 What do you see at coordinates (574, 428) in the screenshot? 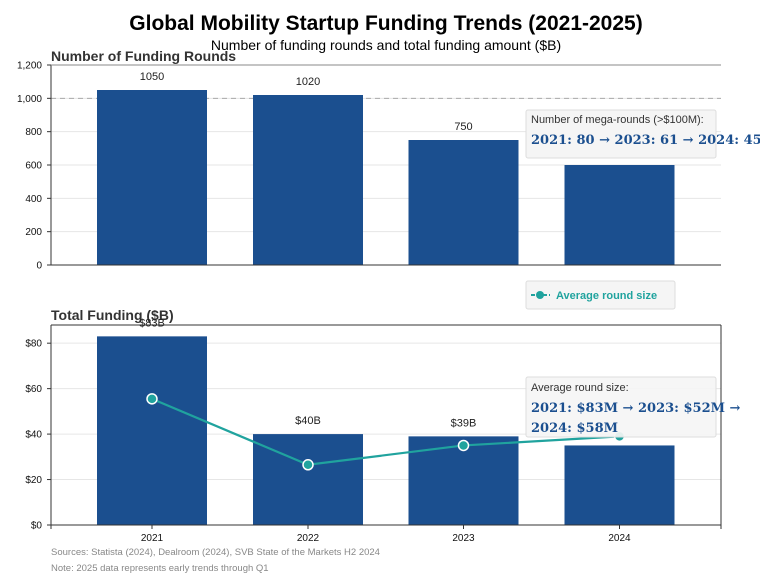
I see `average-round-size-annotation-line2: 2024: $58M` at bounding box center [574, 428].